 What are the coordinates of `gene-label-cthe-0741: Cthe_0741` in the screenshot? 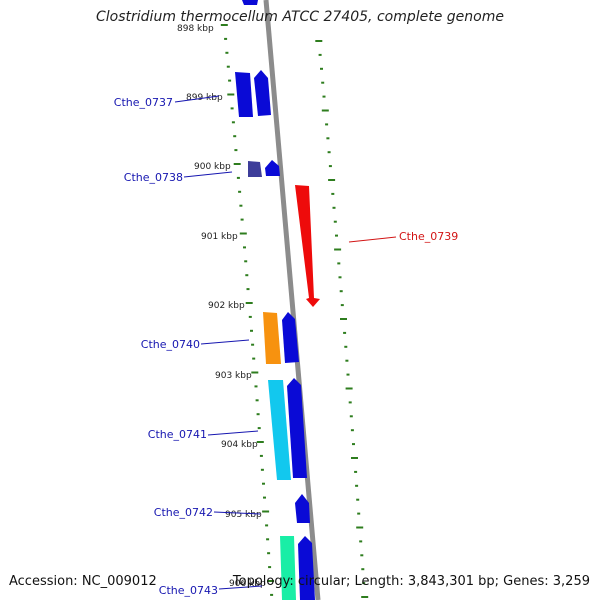 It's located at (177, 434).